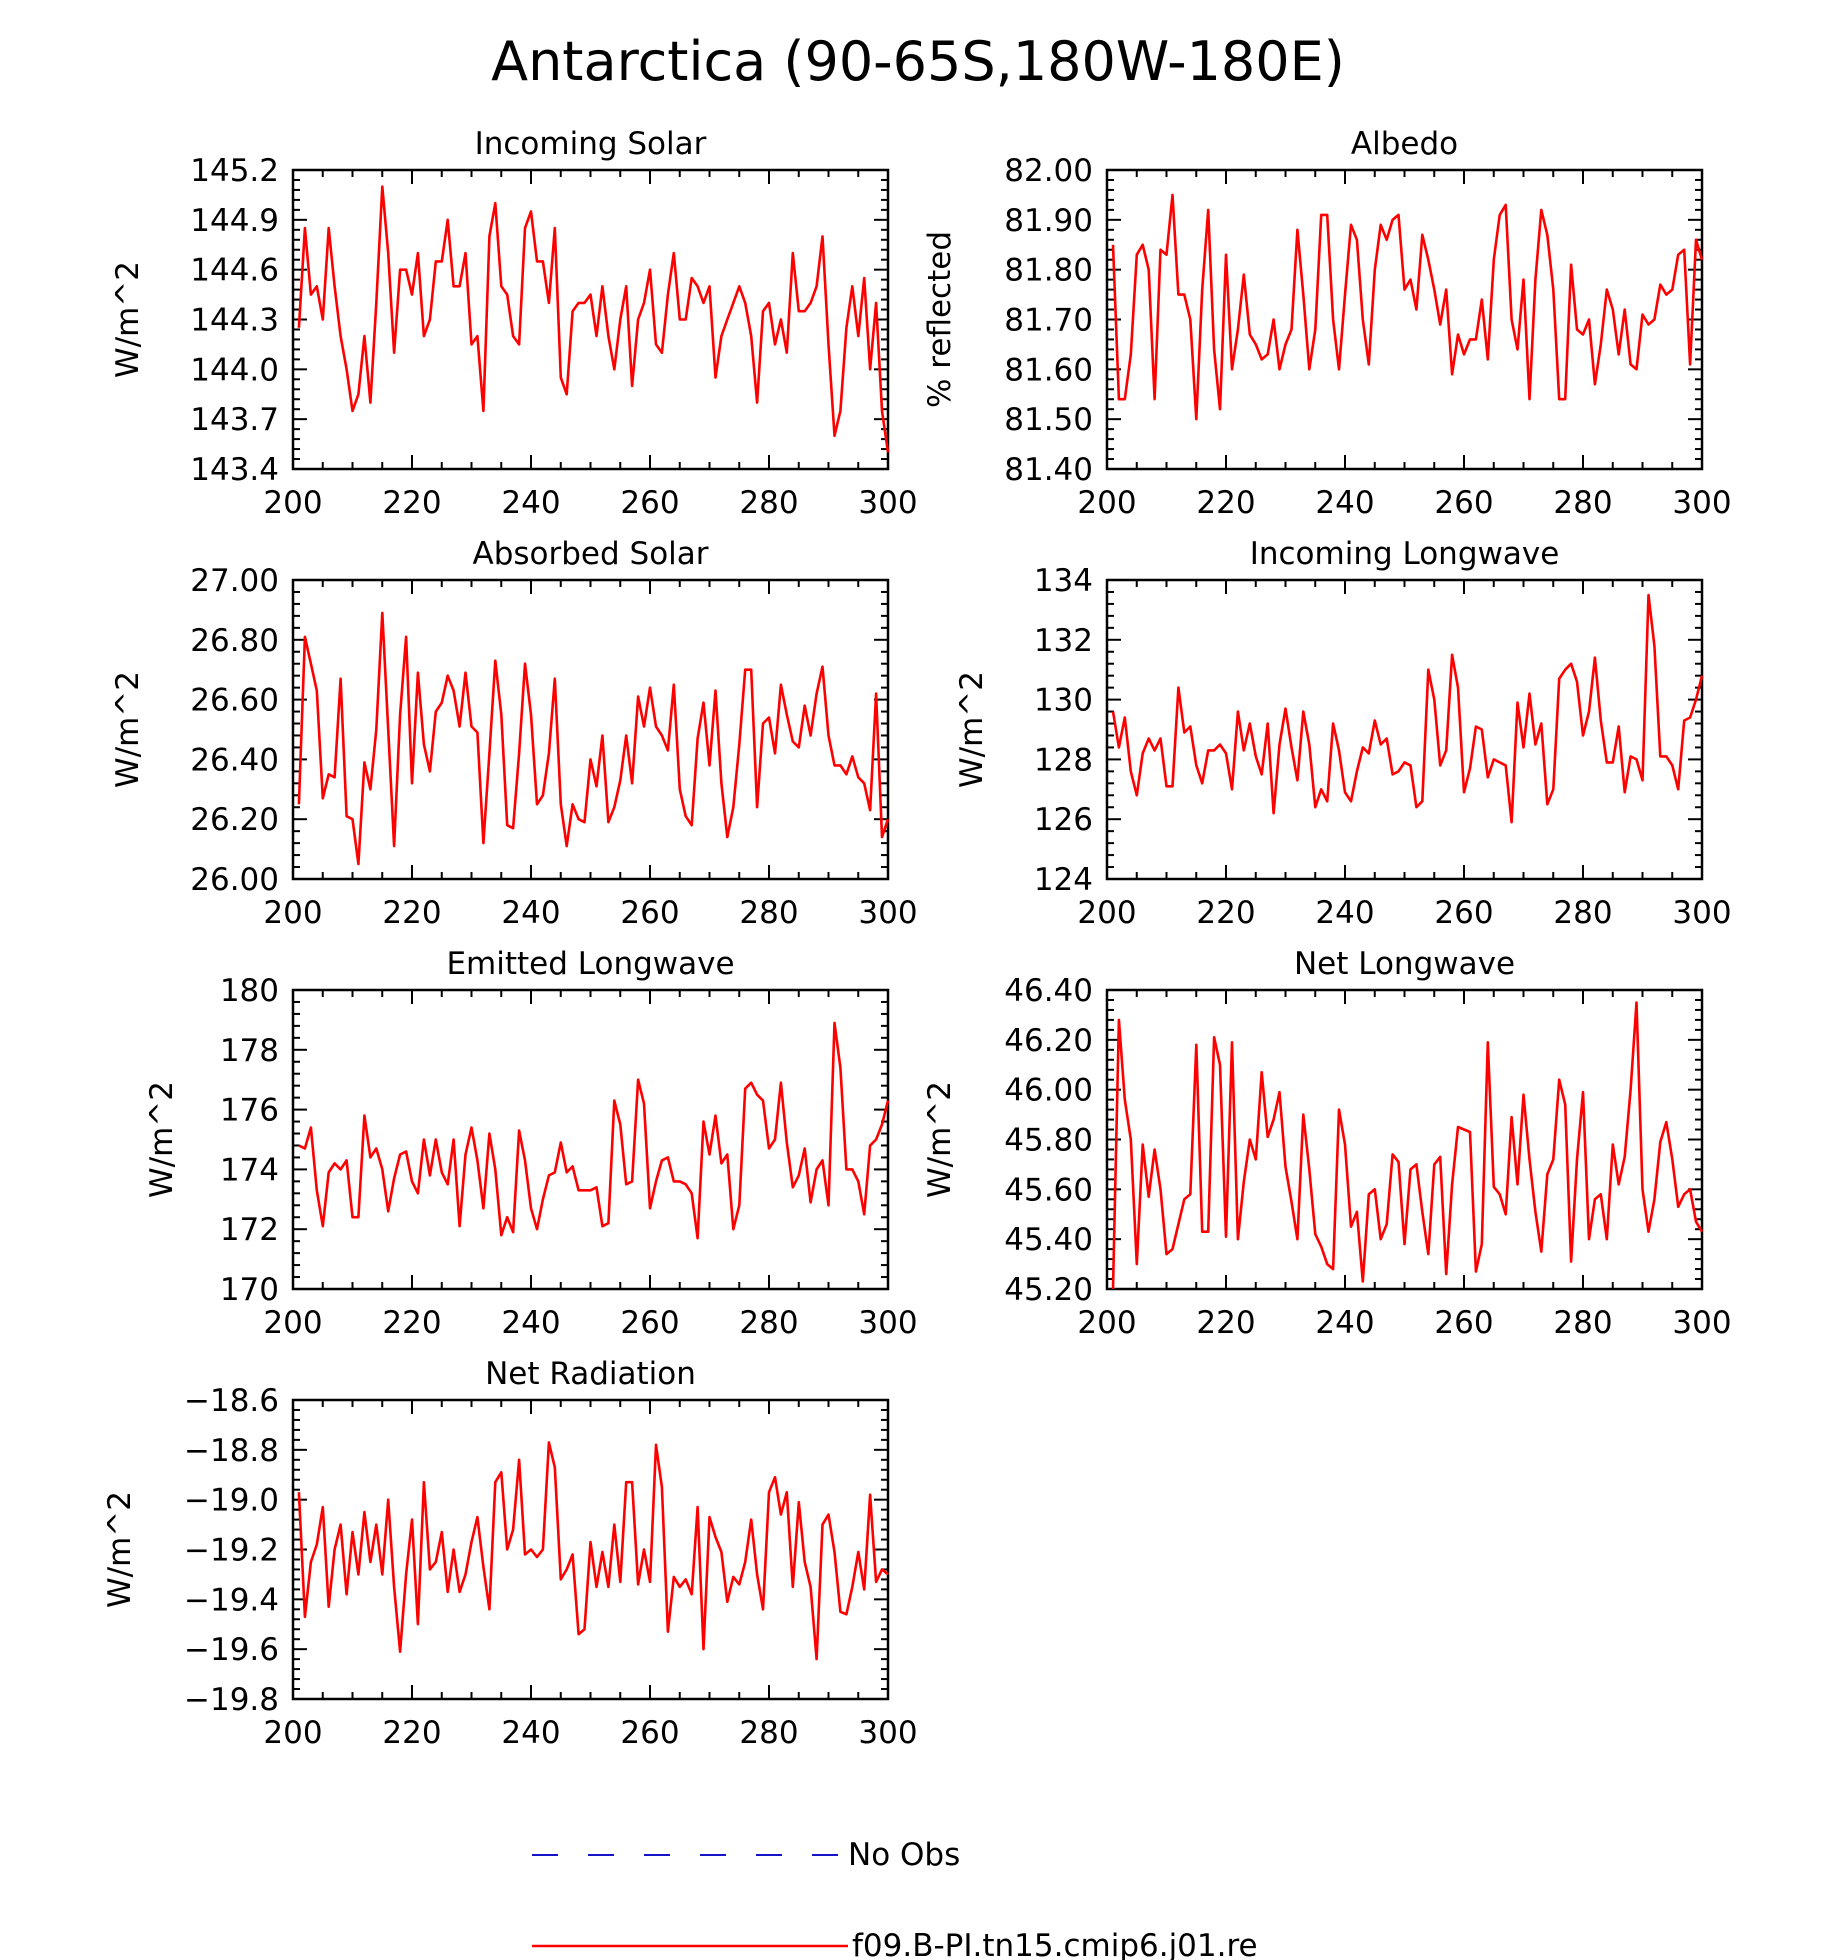 Image resolution: width=1836 pixels, height=1960 pixels. Describe the element at coordinates (1405, 554) in the screenshot. I see `chart-title: Incoming Longwave` at that location.